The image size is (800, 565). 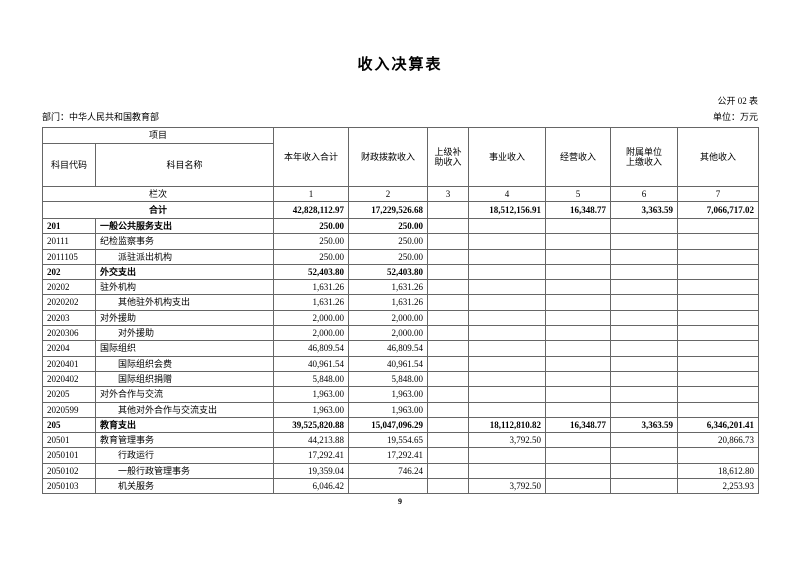 What do you see at coordinates (69, 287) in the screenshot?
I see `subject-code-cell: 20202` at bounding box center [69, 287].